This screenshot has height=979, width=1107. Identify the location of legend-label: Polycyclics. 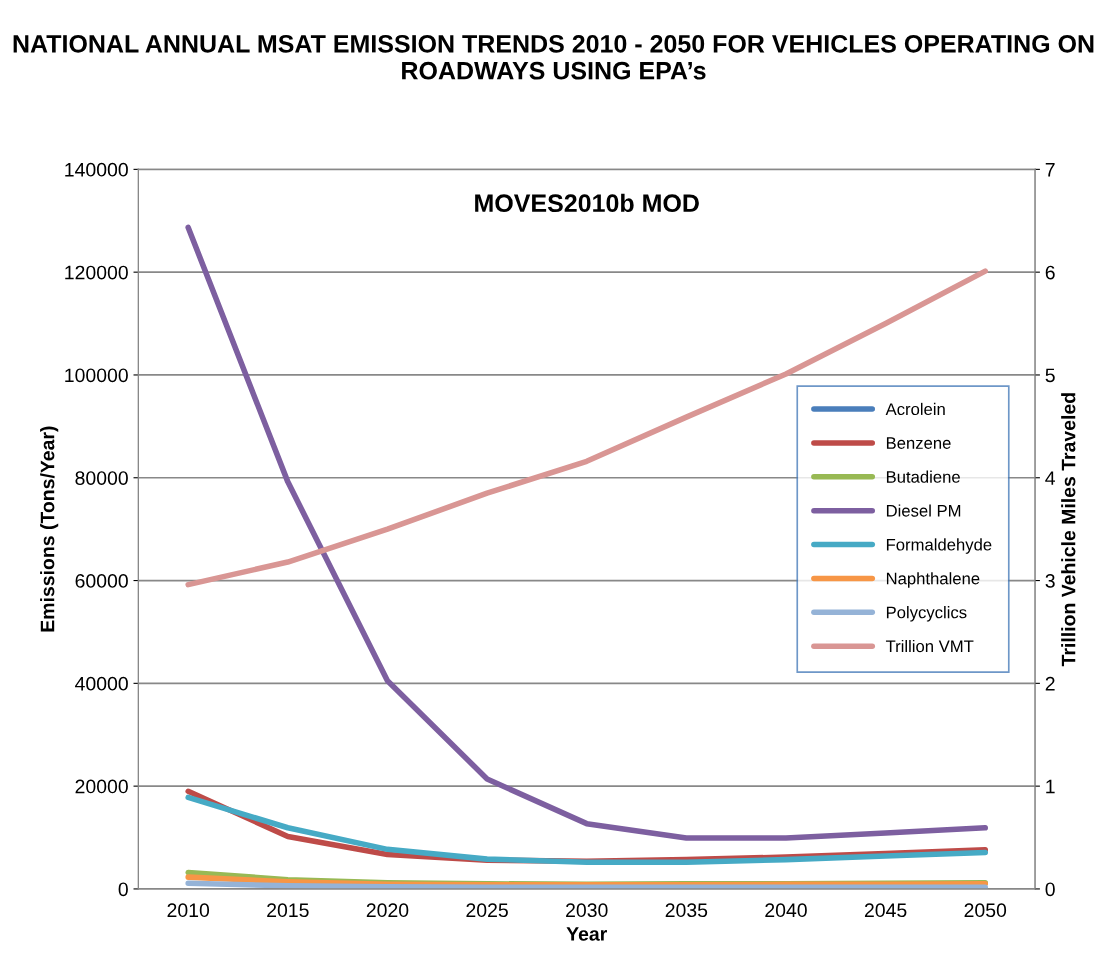
(926, 614).